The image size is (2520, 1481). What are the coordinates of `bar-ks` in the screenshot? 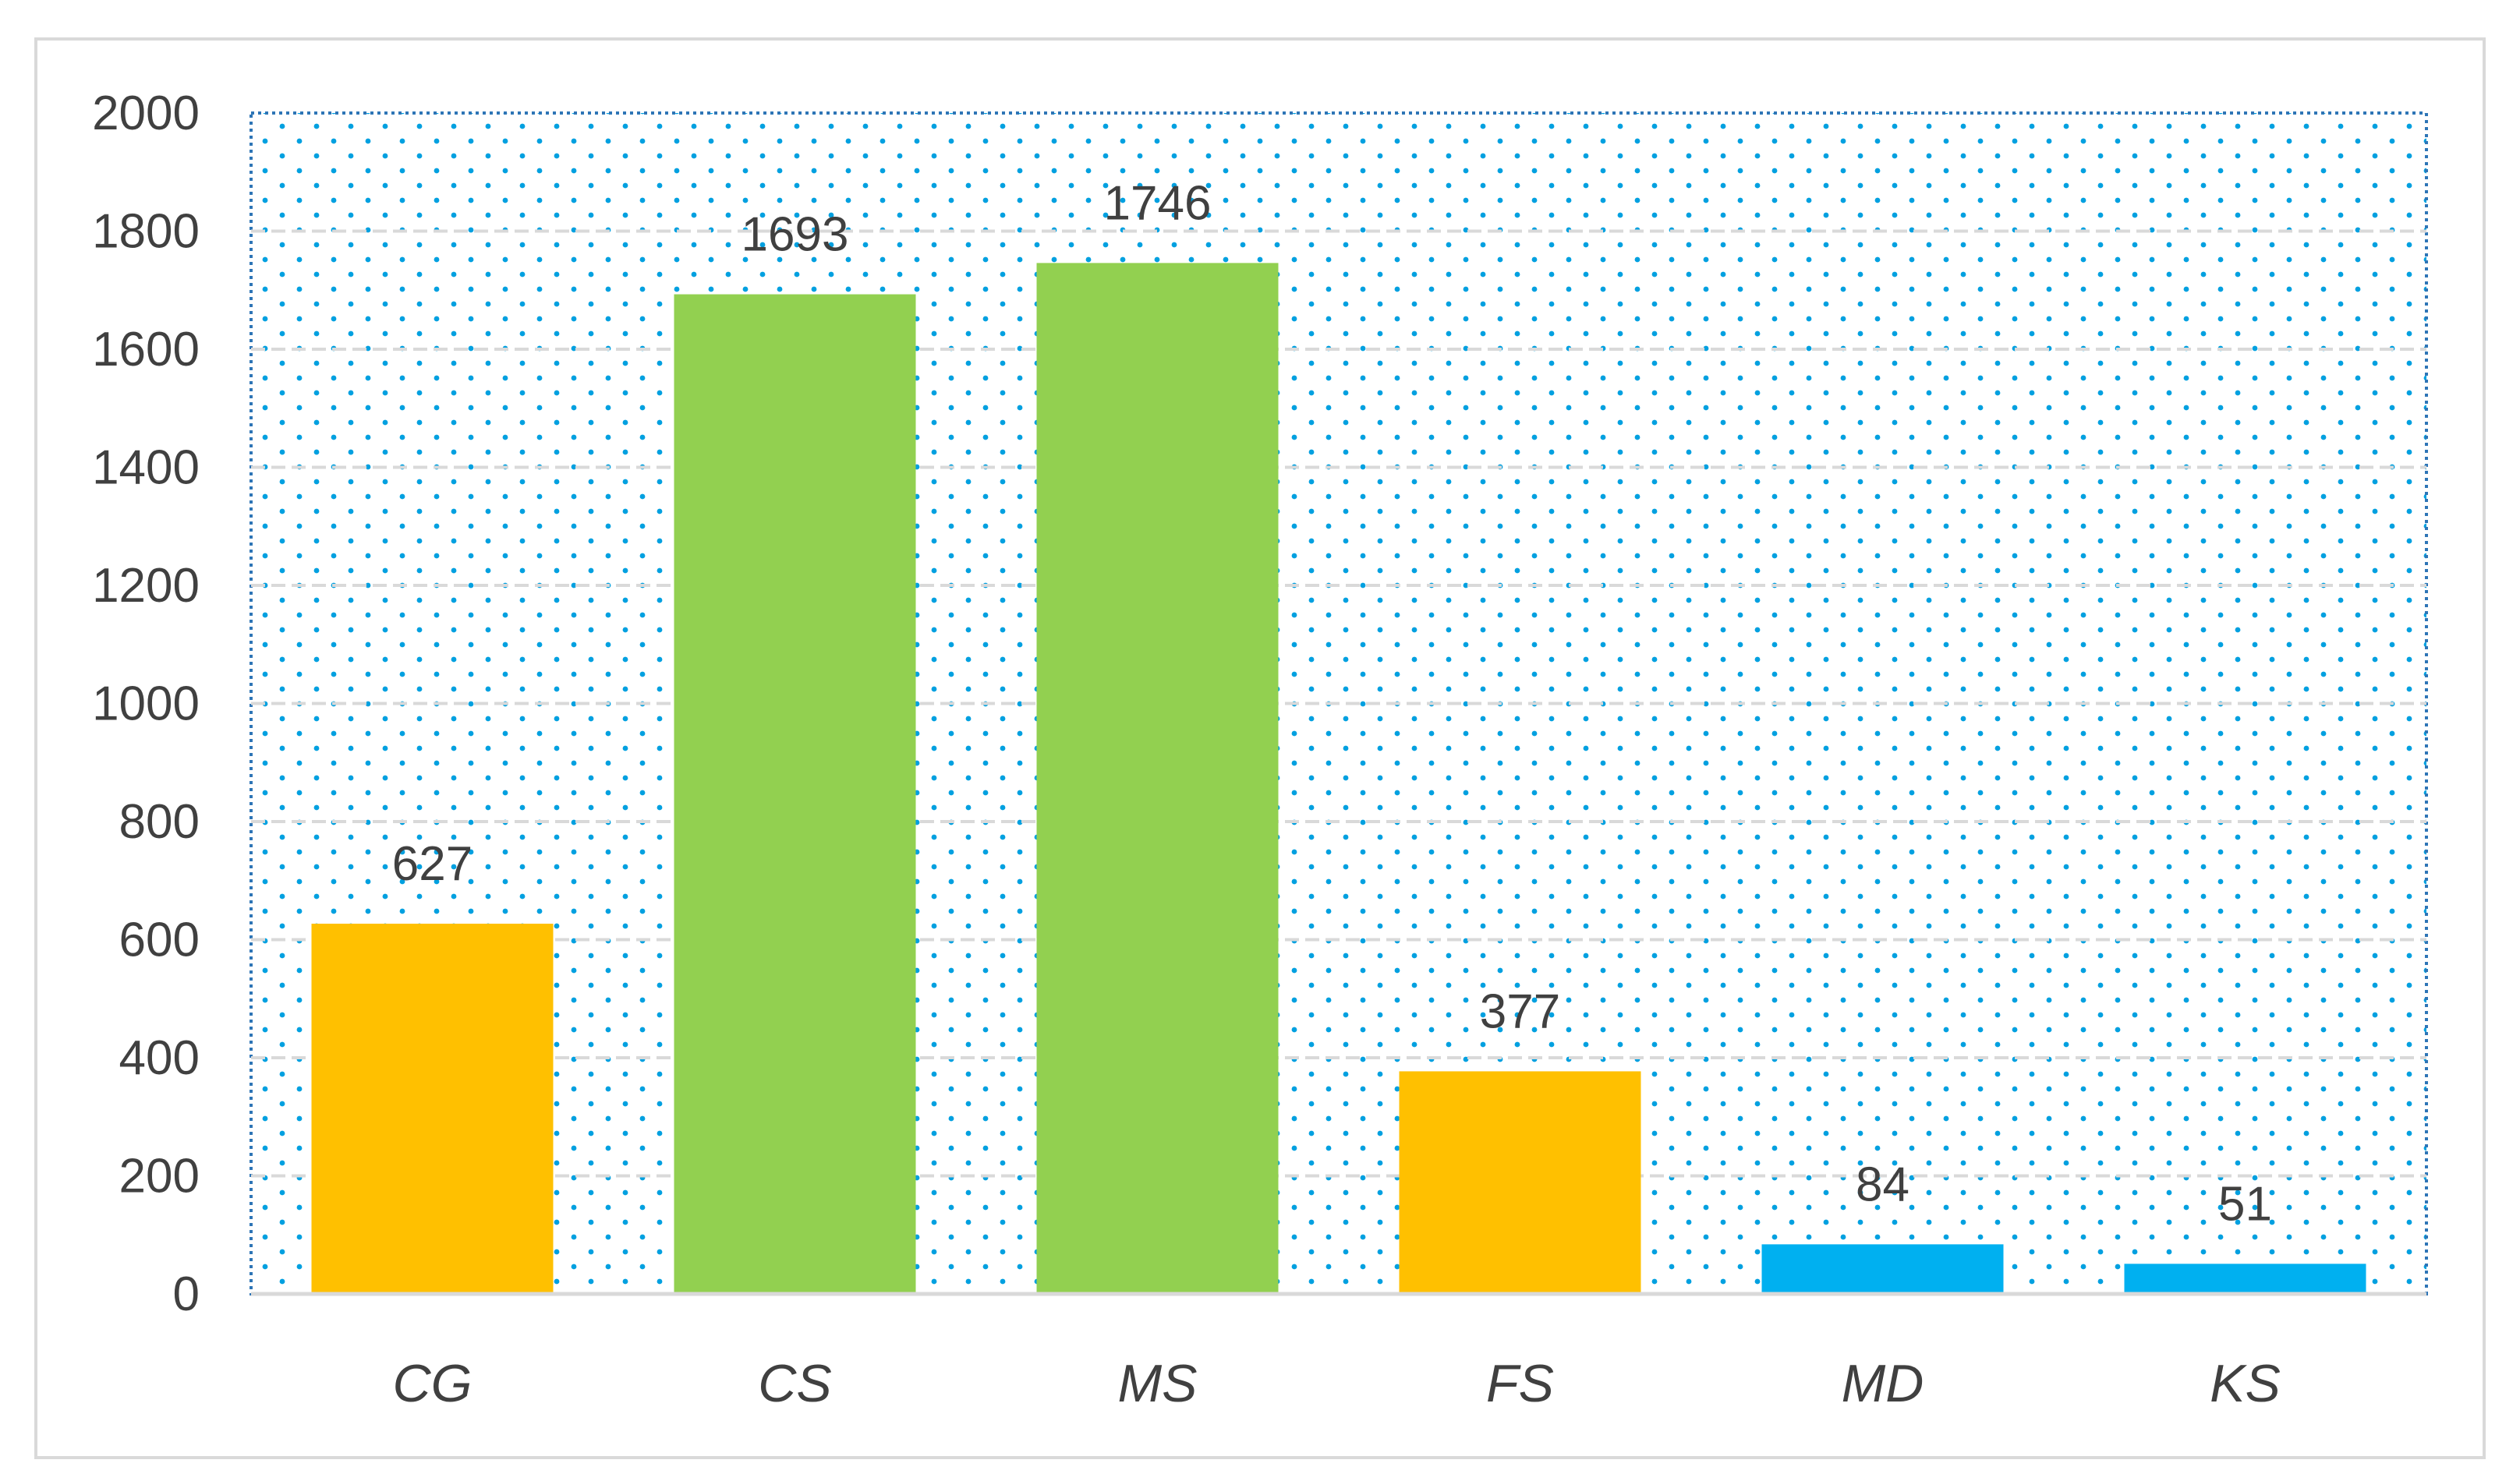 It's located at (2245, 1279).